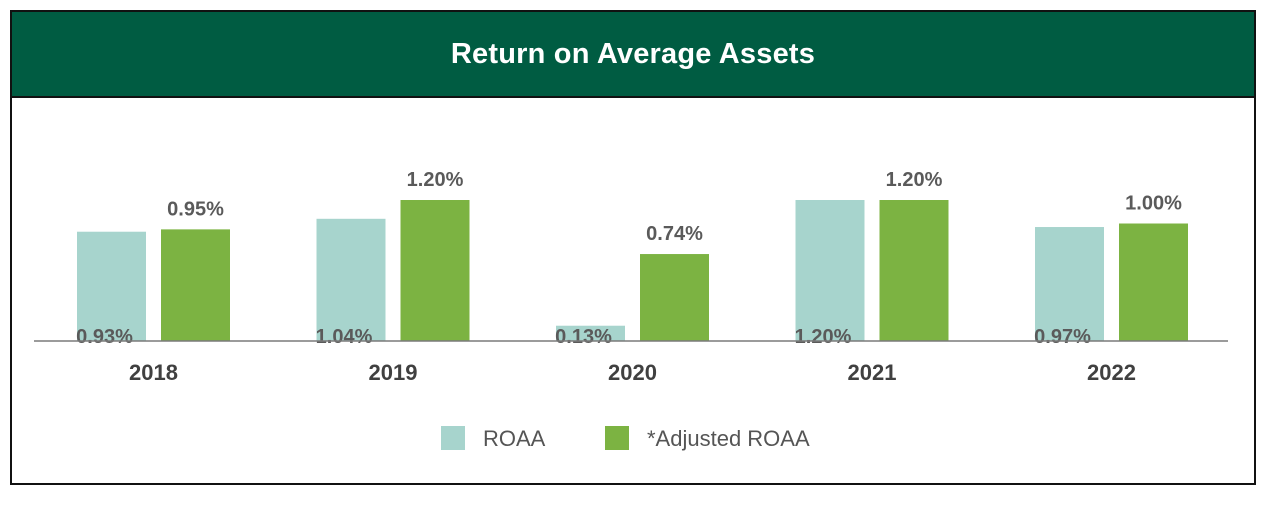 The image size is (1264, 524). Describe the element at coordinates (728, 438) in the screenshot. I see `legend-label-adjusted-roaa: *Adjusted ROAA` at that location.